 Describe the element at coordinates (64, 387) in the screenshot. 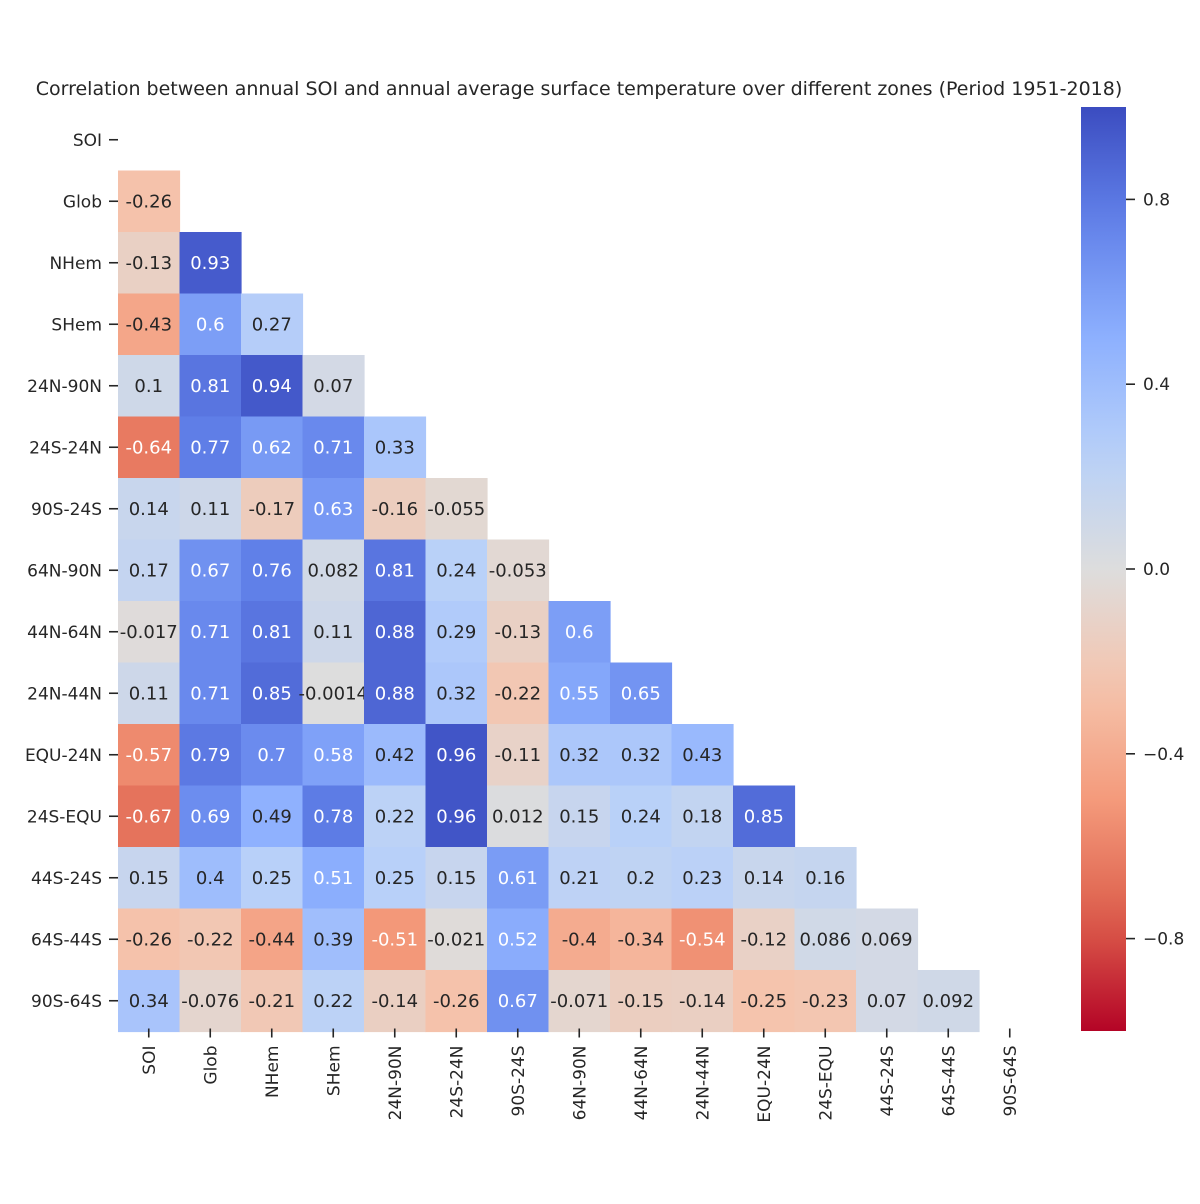

I see `y-tick-label: 24N-90N` at that location.